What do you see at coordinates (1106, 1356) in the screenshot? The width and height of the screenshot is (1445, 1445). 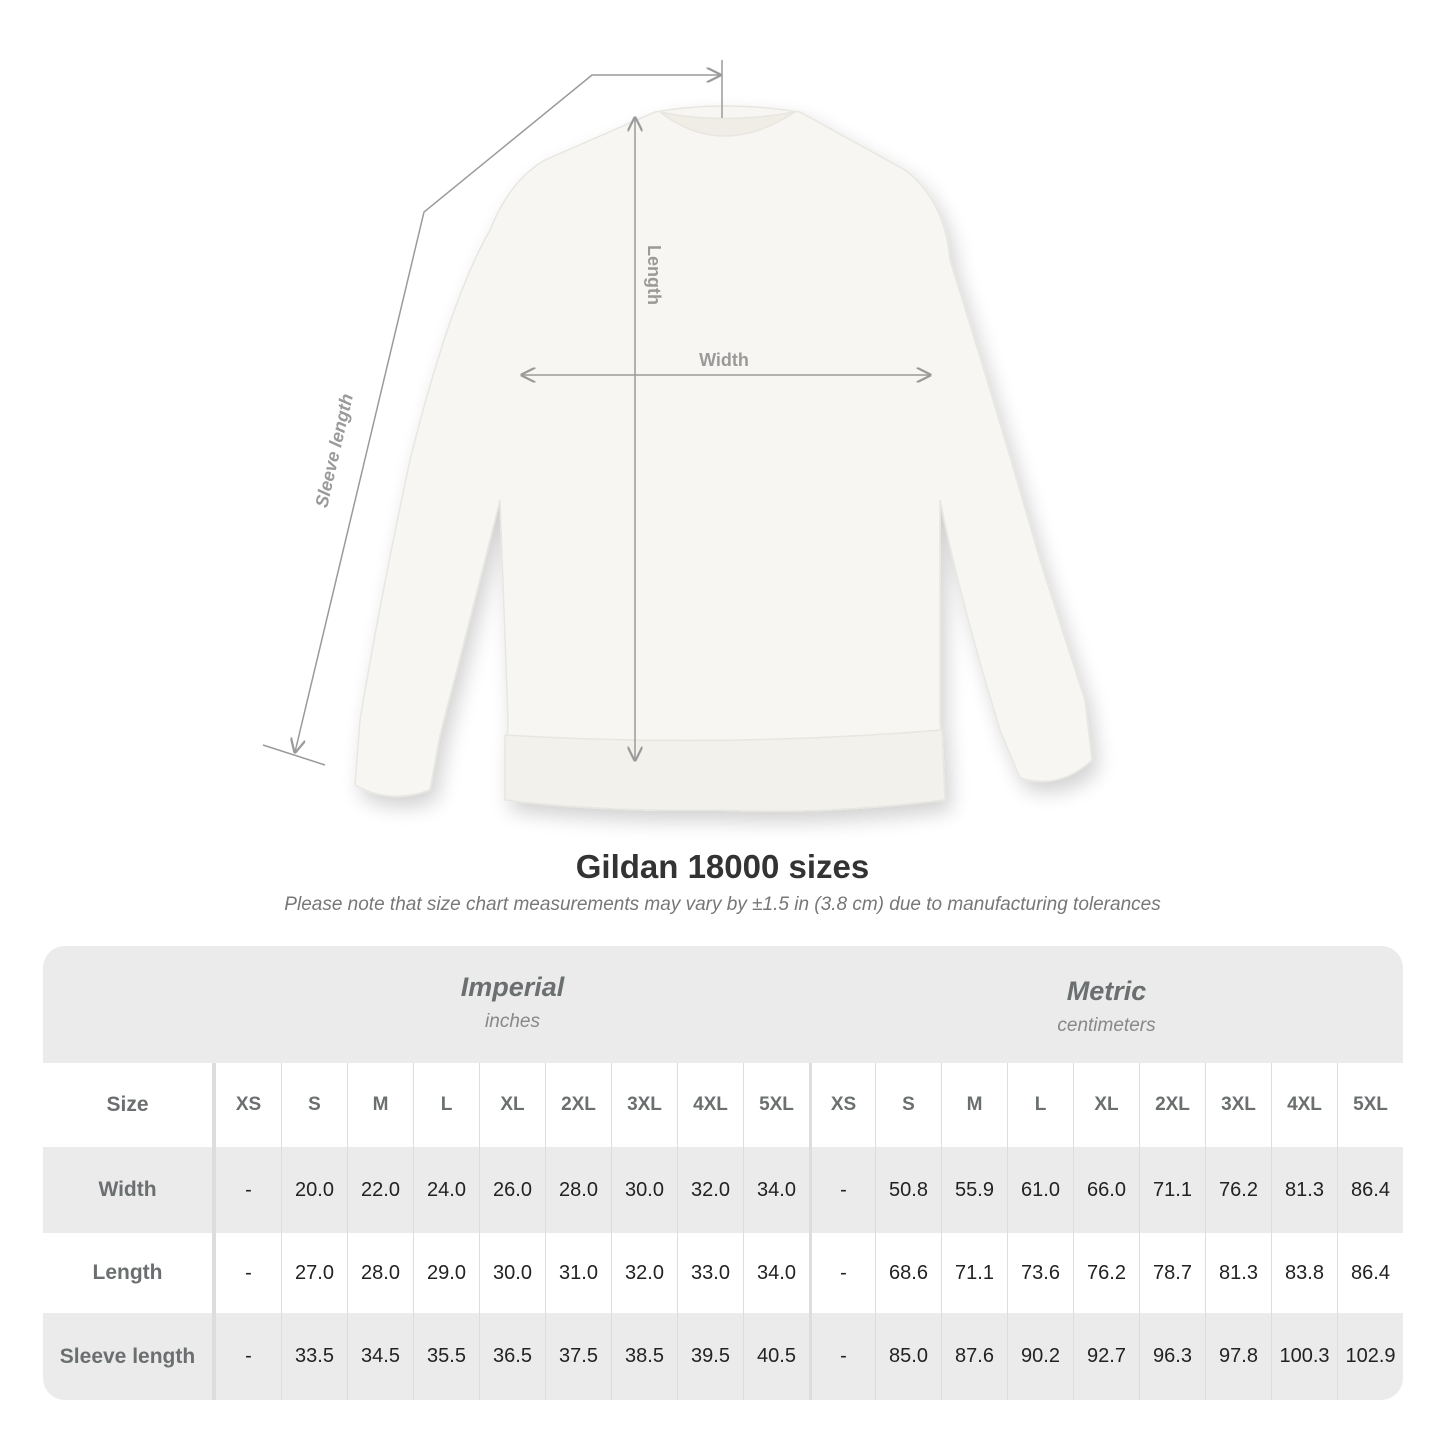 I see `metric-value: 92.7` at bounding box center [1106, 1356].